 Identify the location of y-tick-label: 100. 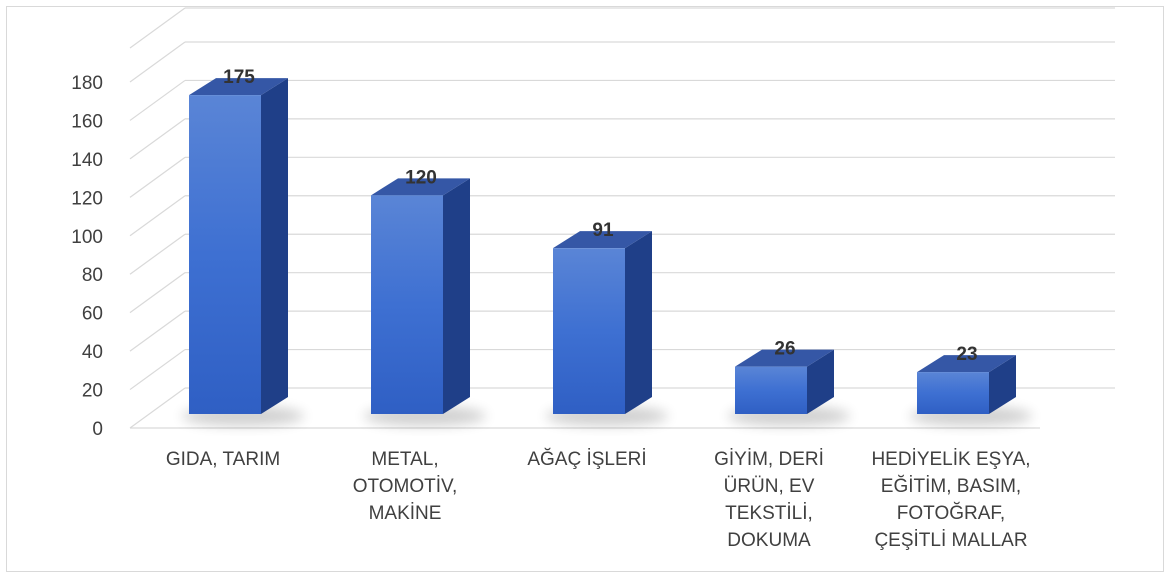
(87, 237).